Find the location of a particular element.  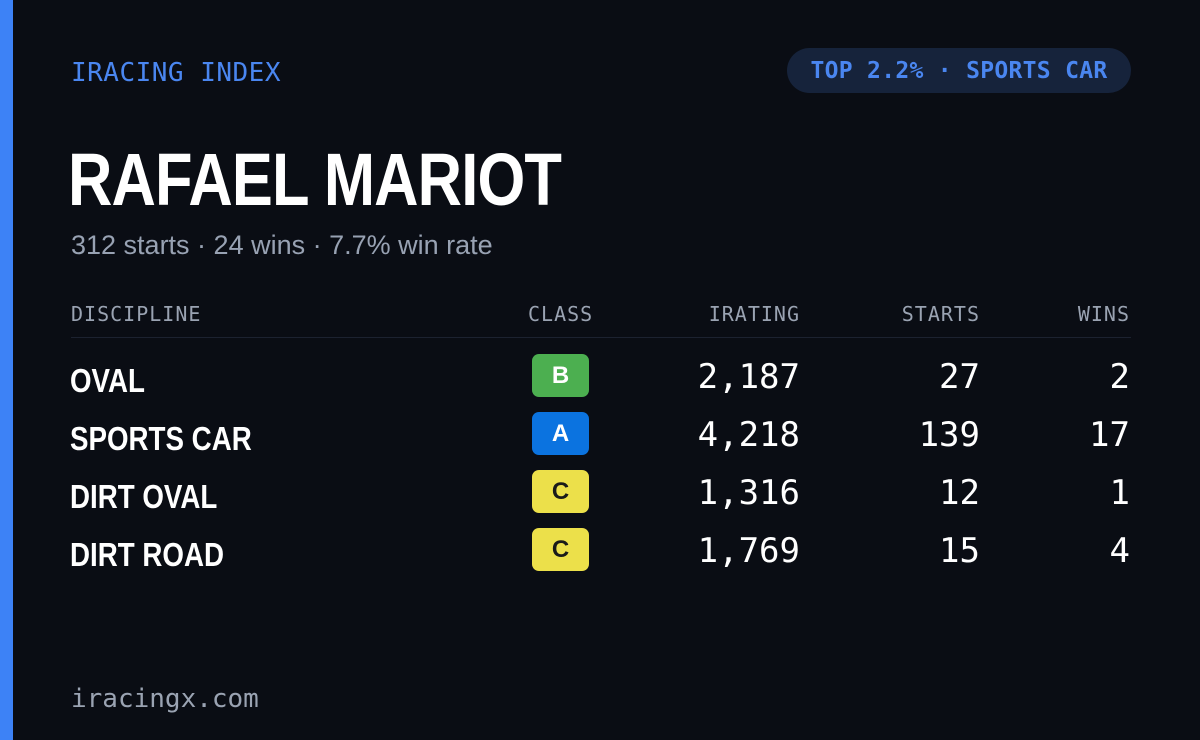

class-badge: B is located at coordinates (560, 375).